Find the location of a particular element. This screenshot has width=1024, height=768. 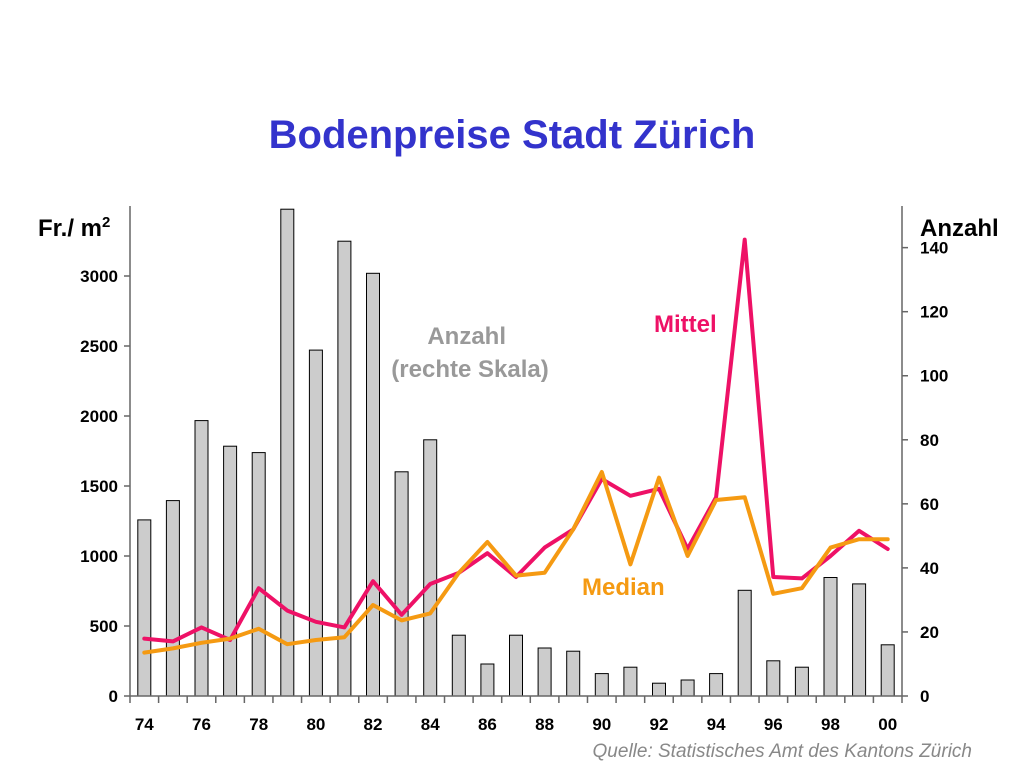

anzahl-bar-1979 is located at coordinates (287, 452).